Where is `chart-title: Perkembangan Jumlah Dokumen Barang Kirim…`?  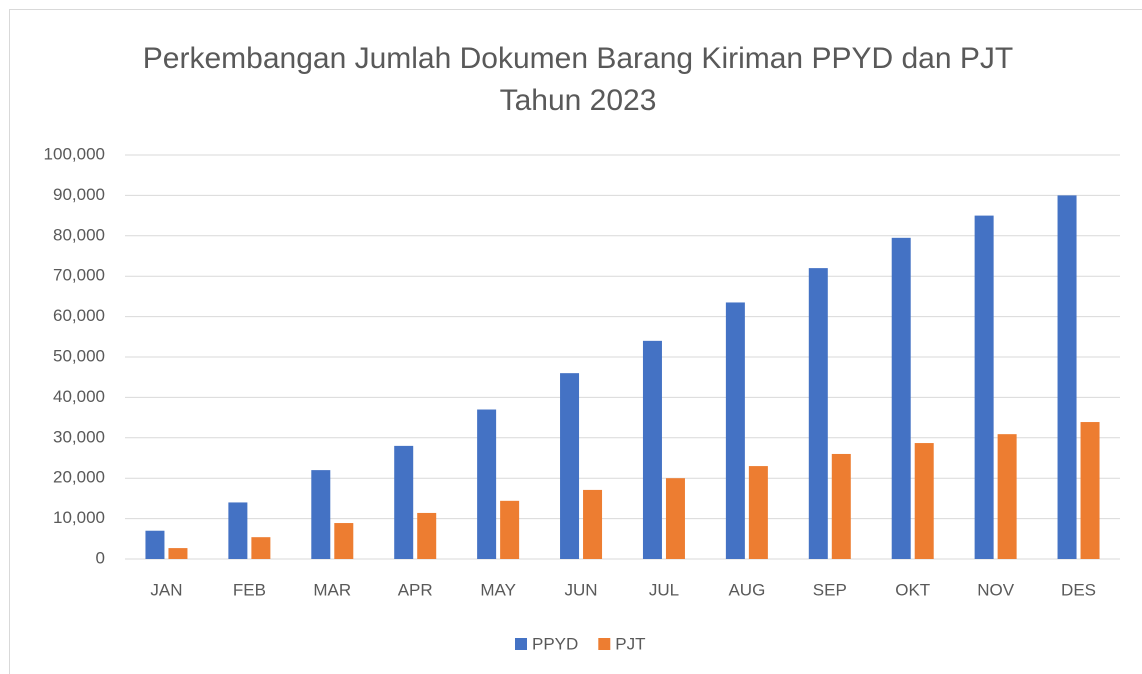 chart-title: Perkembangan Jumlah Dokumen Barang Kirim… is located at coordinates (578, 79).